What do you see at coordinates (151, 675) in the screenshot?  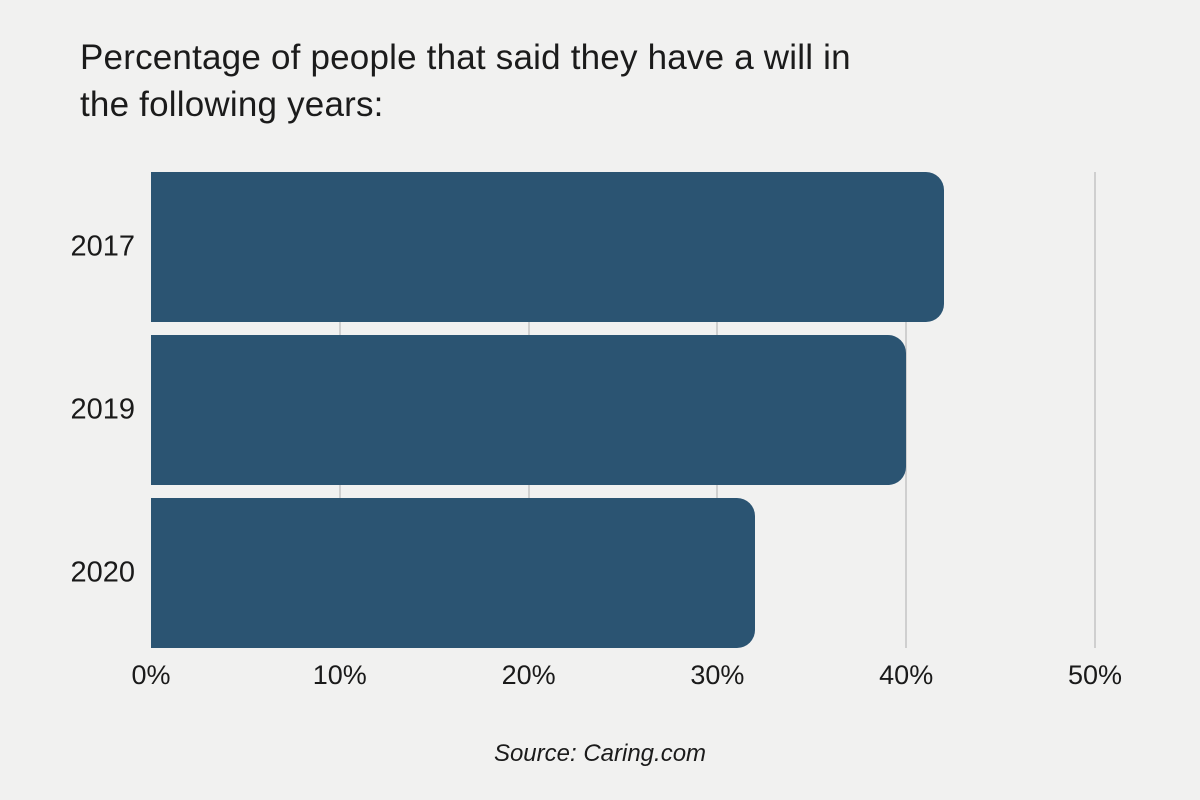 I see `x-tick-0%: 0%` at bounding box center [151, 675].